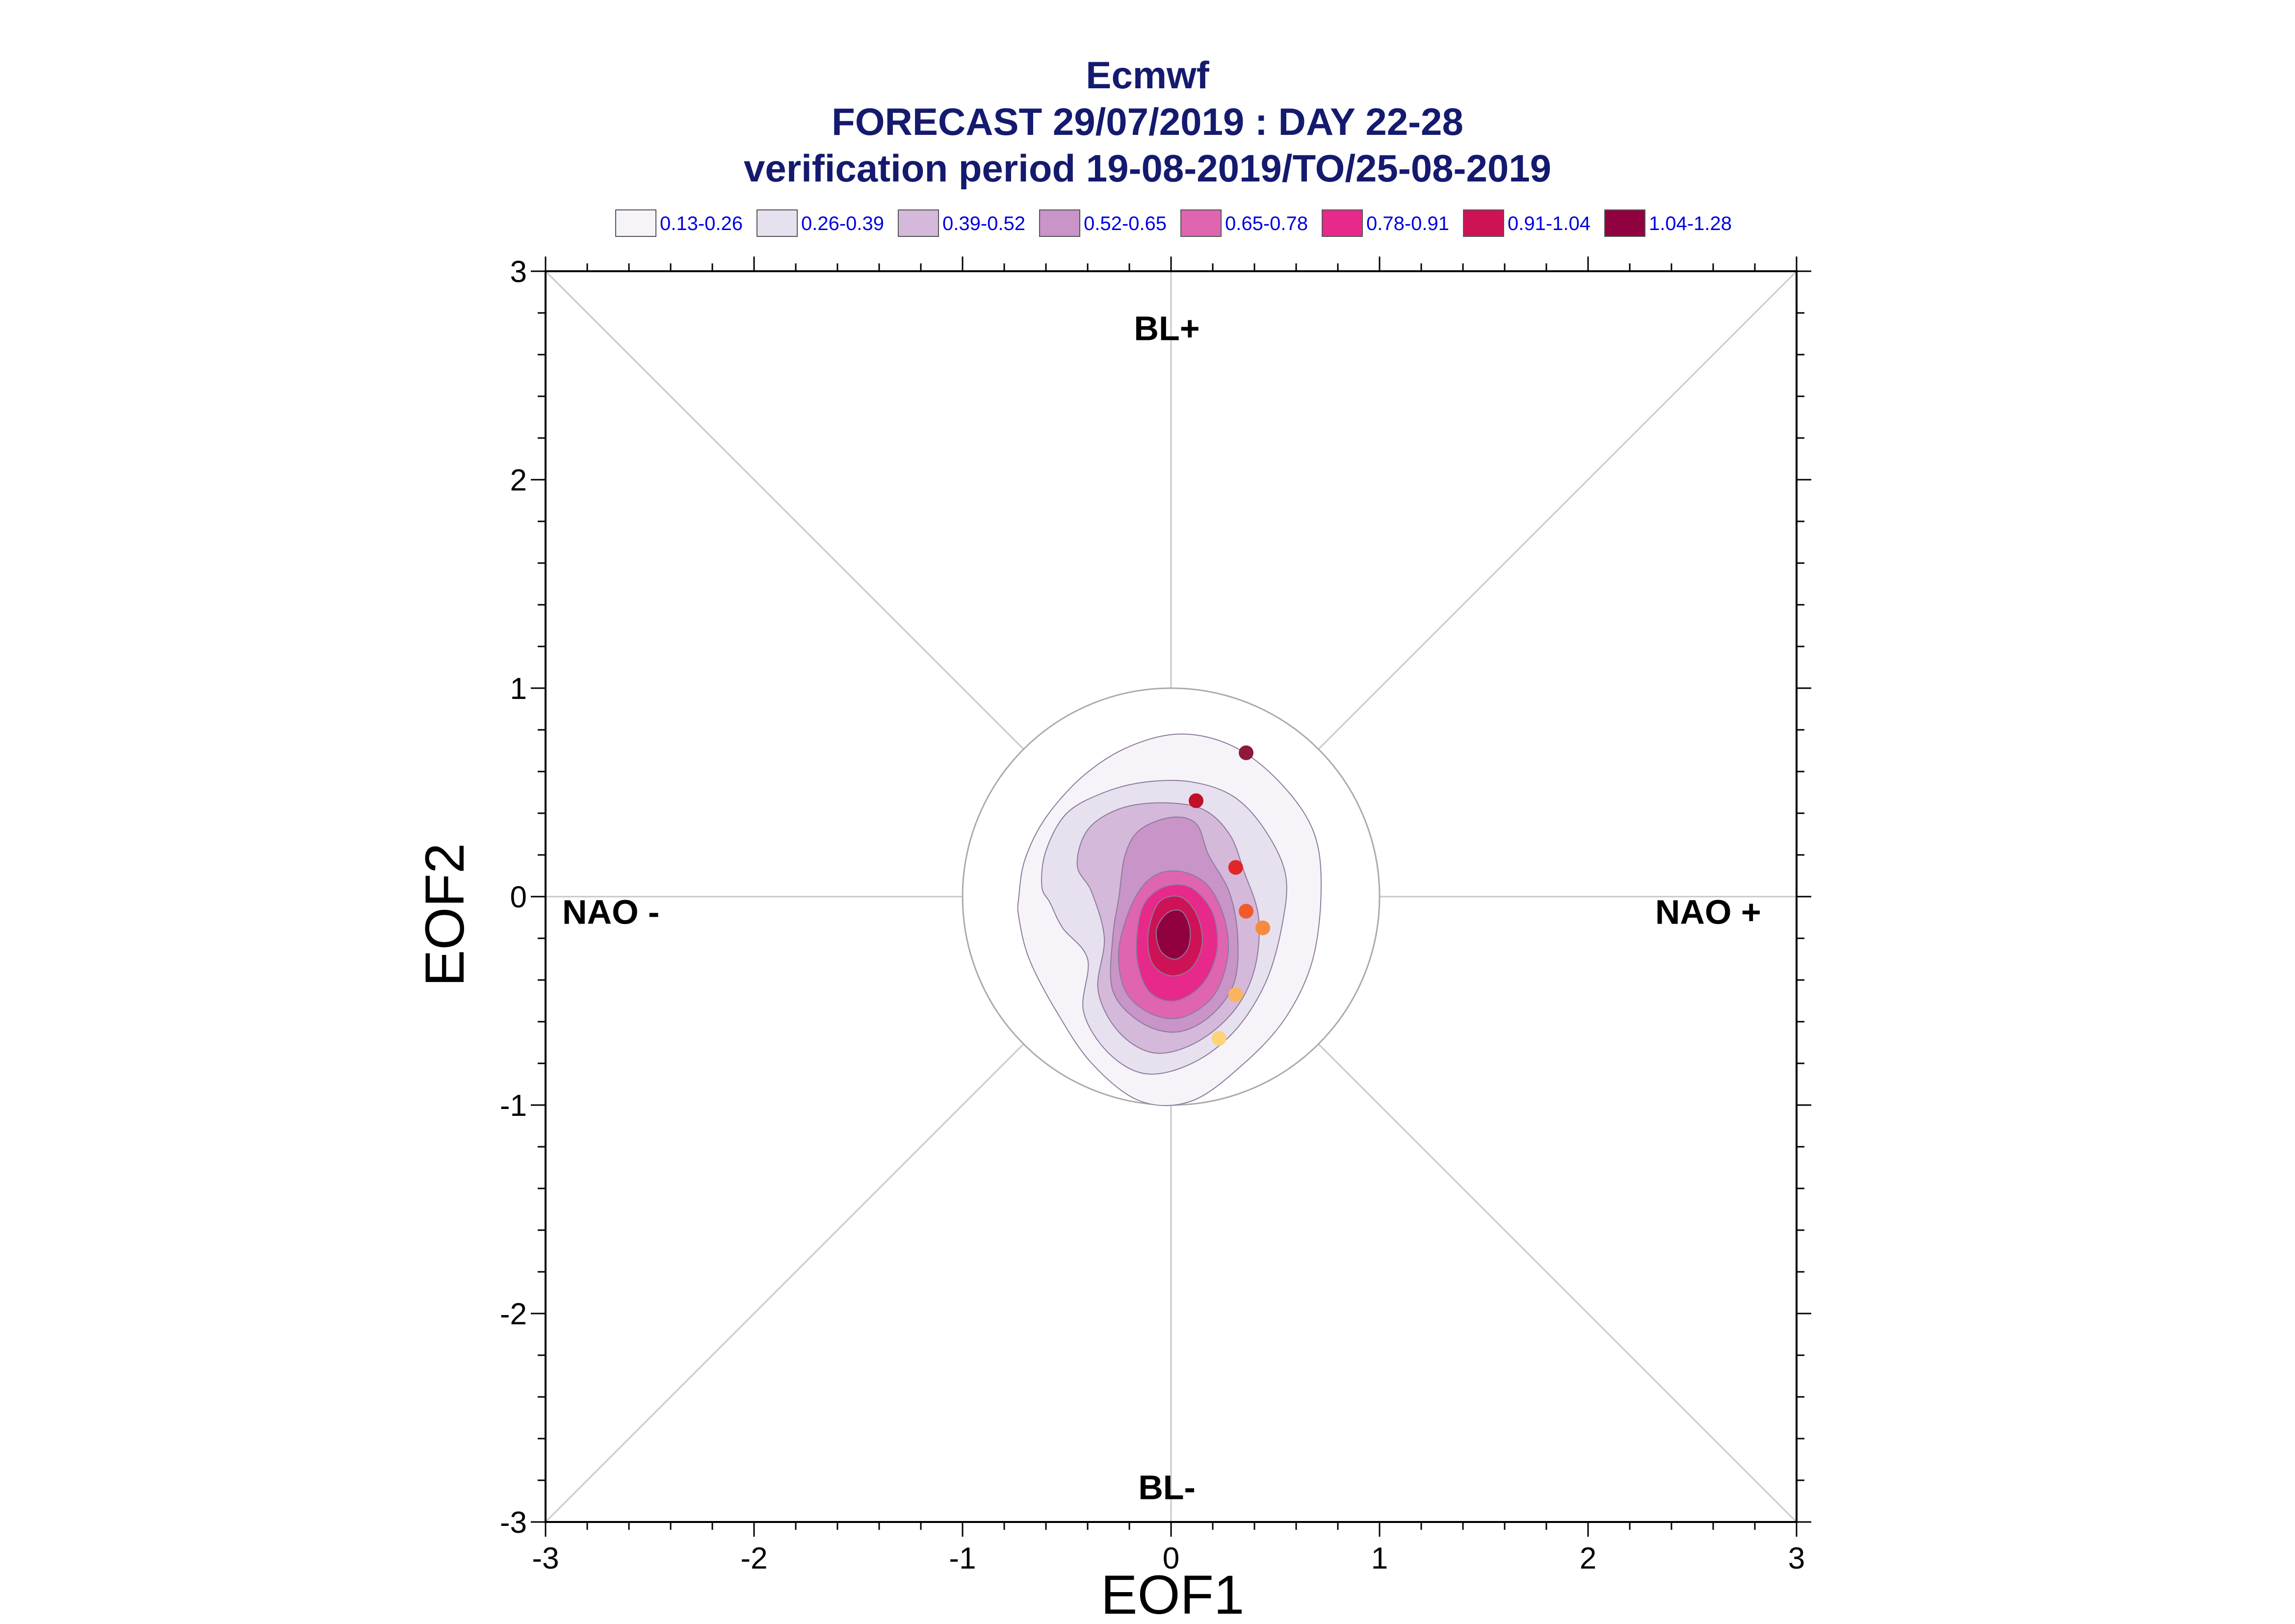 This screenshot has width=2295, height=1624. I want to click on x-tick-label: 2, so click(1588, 1558).